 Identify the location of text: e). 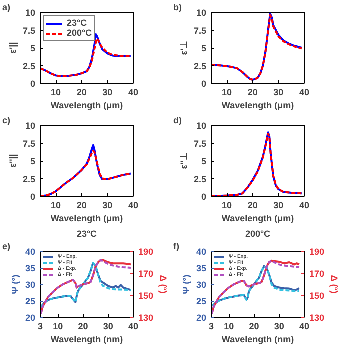
(6, 247).